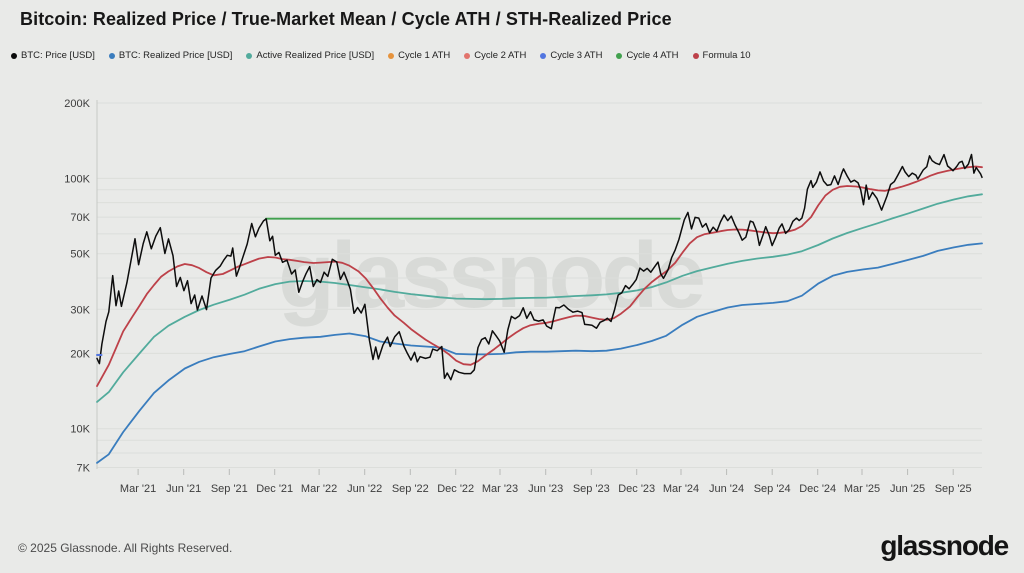 The height and width of the screenshot is (573, 1024). Describe the element at coordinates (138, 489) in the screenshot. I see `x-axis-label: Mar '21` at that location.